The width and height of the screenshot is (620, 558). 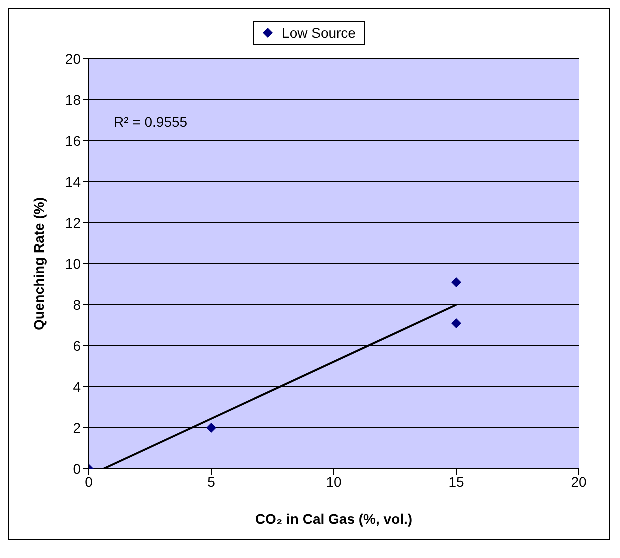 What do you see at coordinates (456, 482) in the screenshot?
I see `x-tick-label: 15` at bounding box center [456, 482].